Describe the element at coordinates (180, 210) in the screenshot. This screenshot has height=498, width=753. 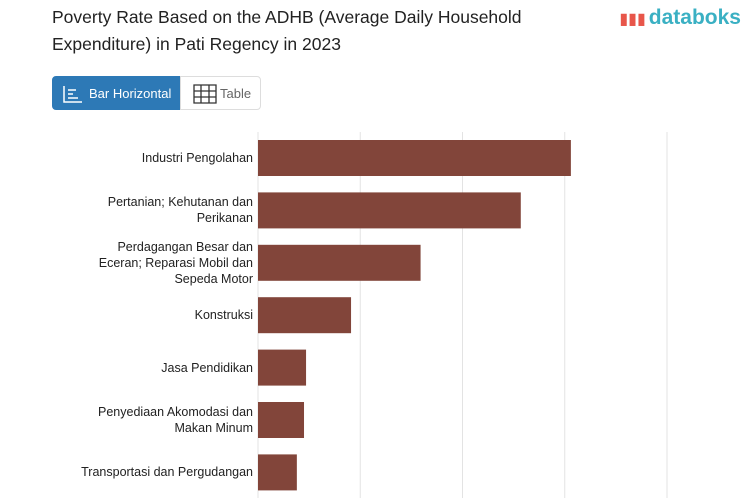
I see `y-tick-label: Pertanian; Kehutanan dan Perikanan` at that location.